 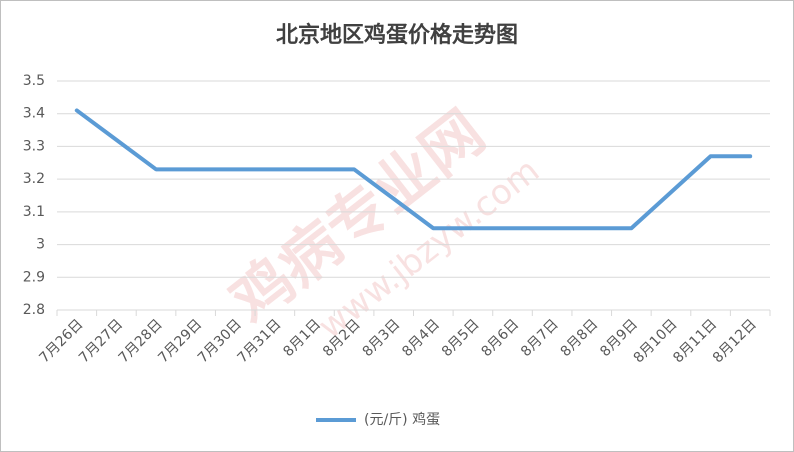 What do you see at coordinates (34, 81) in the screenshot?
I see `y-tick-label: 3.5` at bounding box center [34, 81].